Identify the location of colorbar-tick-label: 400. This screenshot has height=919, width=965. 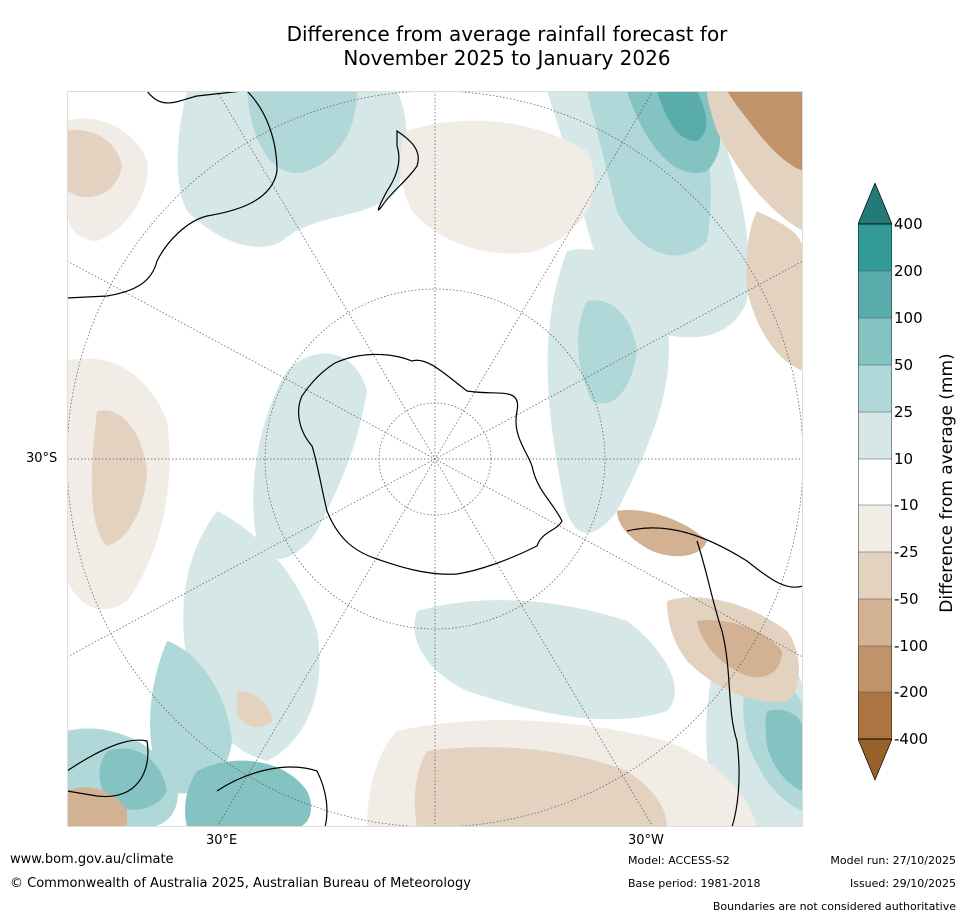
(908, 224).